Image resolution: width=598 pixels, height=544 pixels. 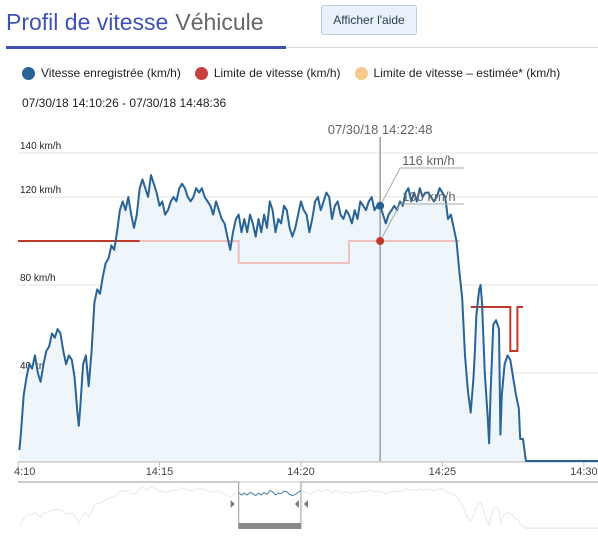 What do you see at coordinates (369, 20) in the screenshot?
I see `show-help-button: Afficher l'aide` at bounding box center [369, 20].